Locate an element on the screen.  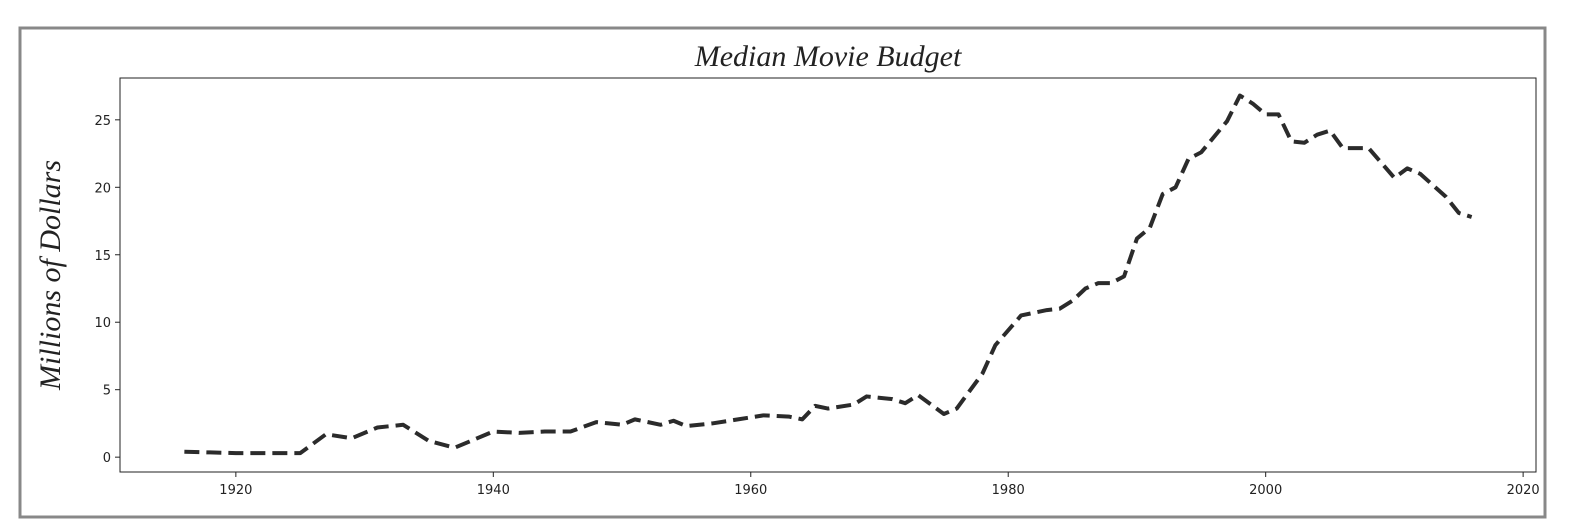
x-tick-label: 2000 is located at coordinates (1265, 490).